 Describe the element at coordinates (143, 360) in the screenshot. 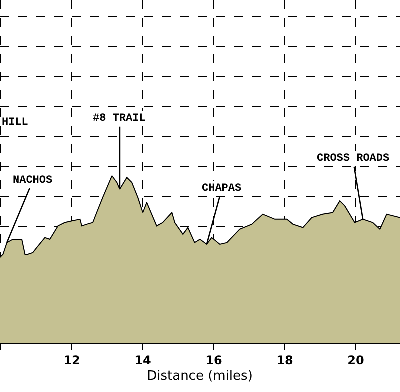

I see `x-tick-label: 14` at that location.